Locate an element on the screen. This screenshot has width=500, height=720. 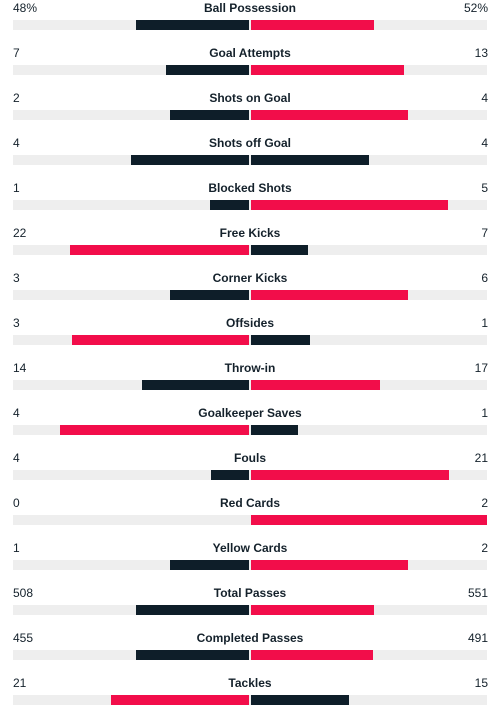
stat-label: Tackles is located at coordinates (250, 683).